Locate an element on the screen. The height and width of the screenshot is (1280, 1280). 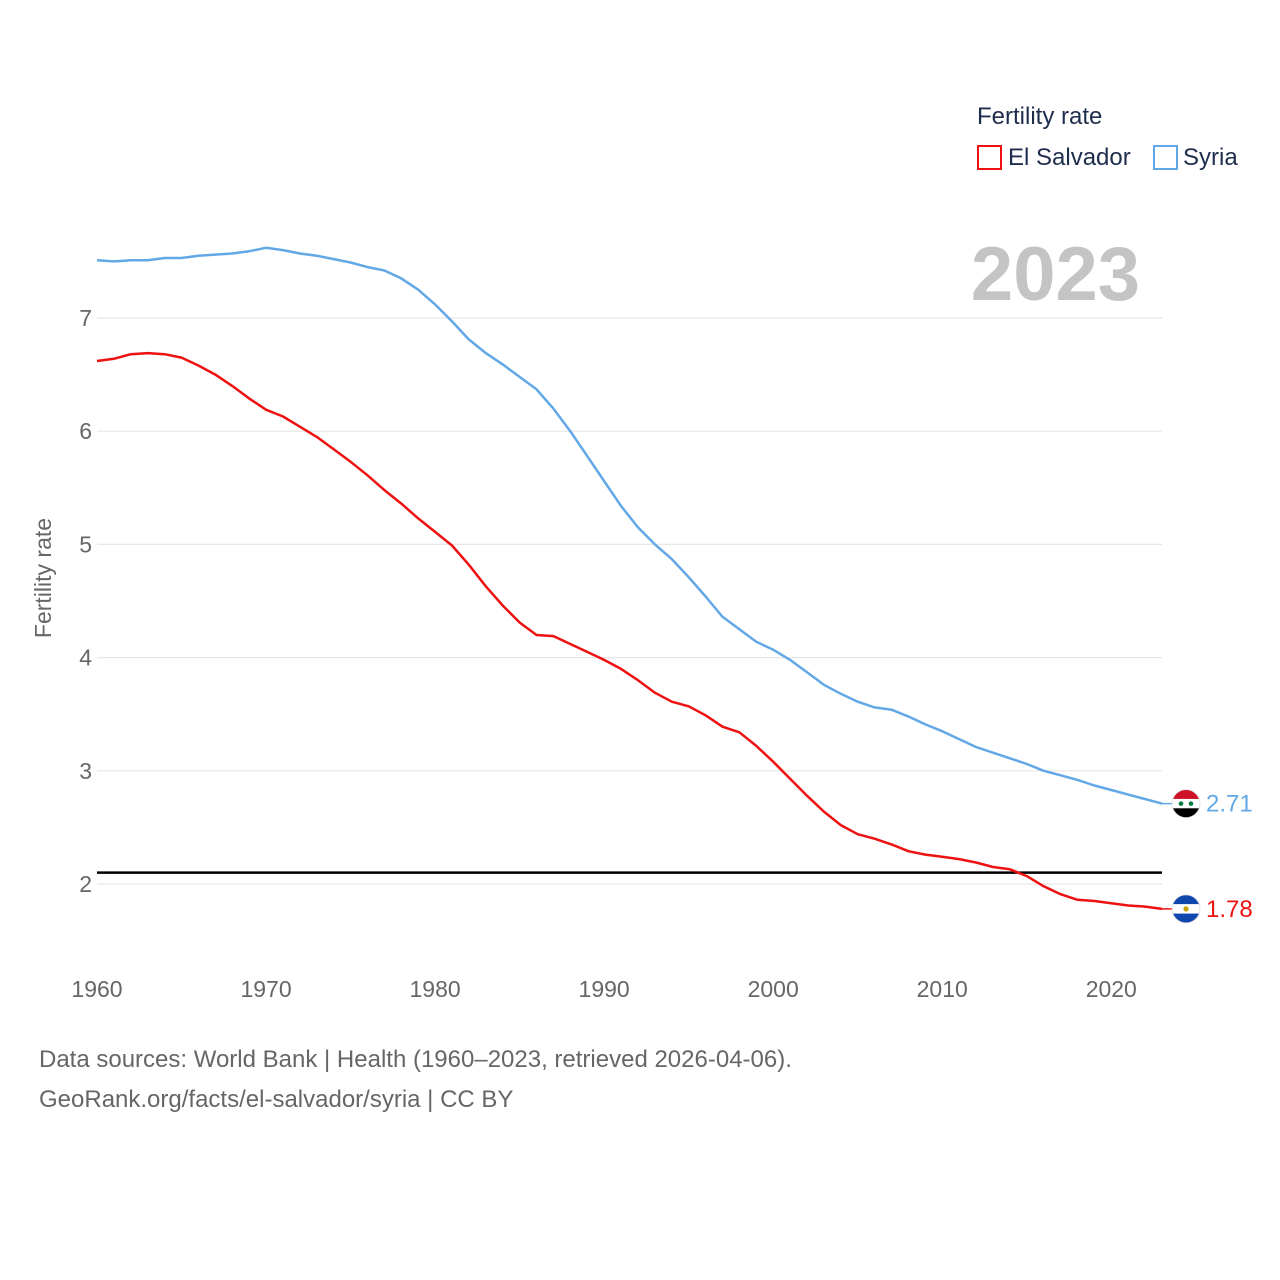
x-tick-label: 1970 is located at coordinates (265, 989).